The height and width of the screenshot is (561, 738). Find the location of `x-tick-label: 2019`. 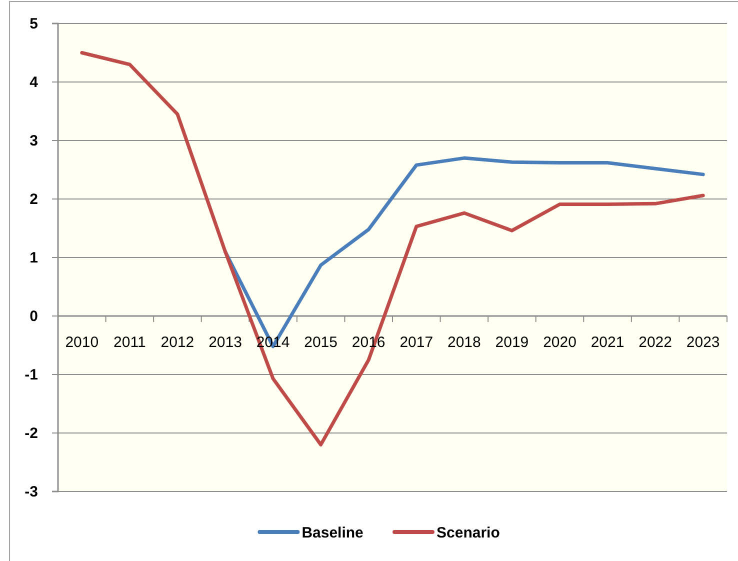

x-tick-label: 2019 is located at coordinates (512, 342).